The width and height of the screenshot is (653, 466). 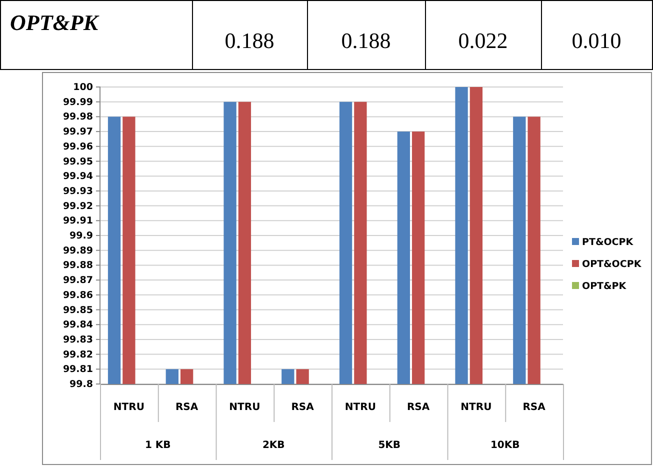 I want to click on y-tick-label: 99.97, so click(x=77, y=132).